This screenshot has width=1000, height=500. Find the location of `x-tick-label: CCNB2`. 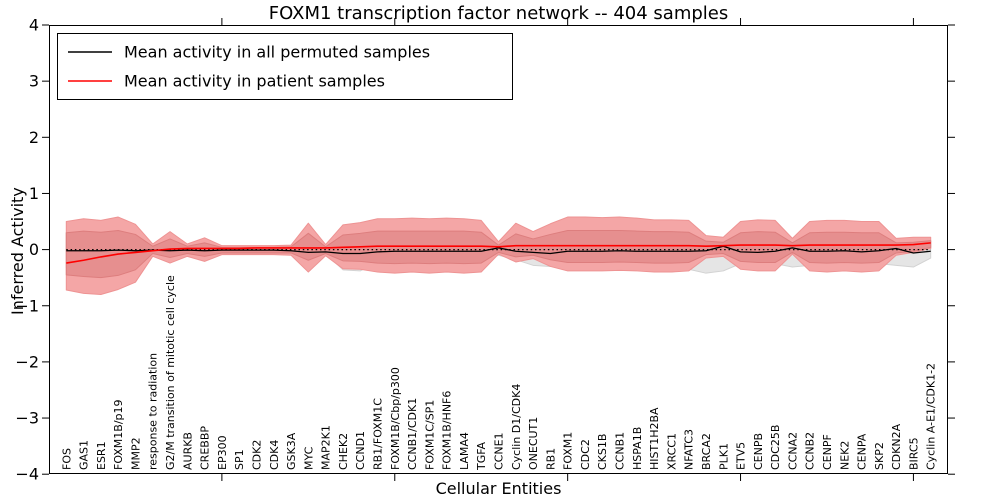

x-tick-label: CCNB2 is located at coordinates (810, 451).